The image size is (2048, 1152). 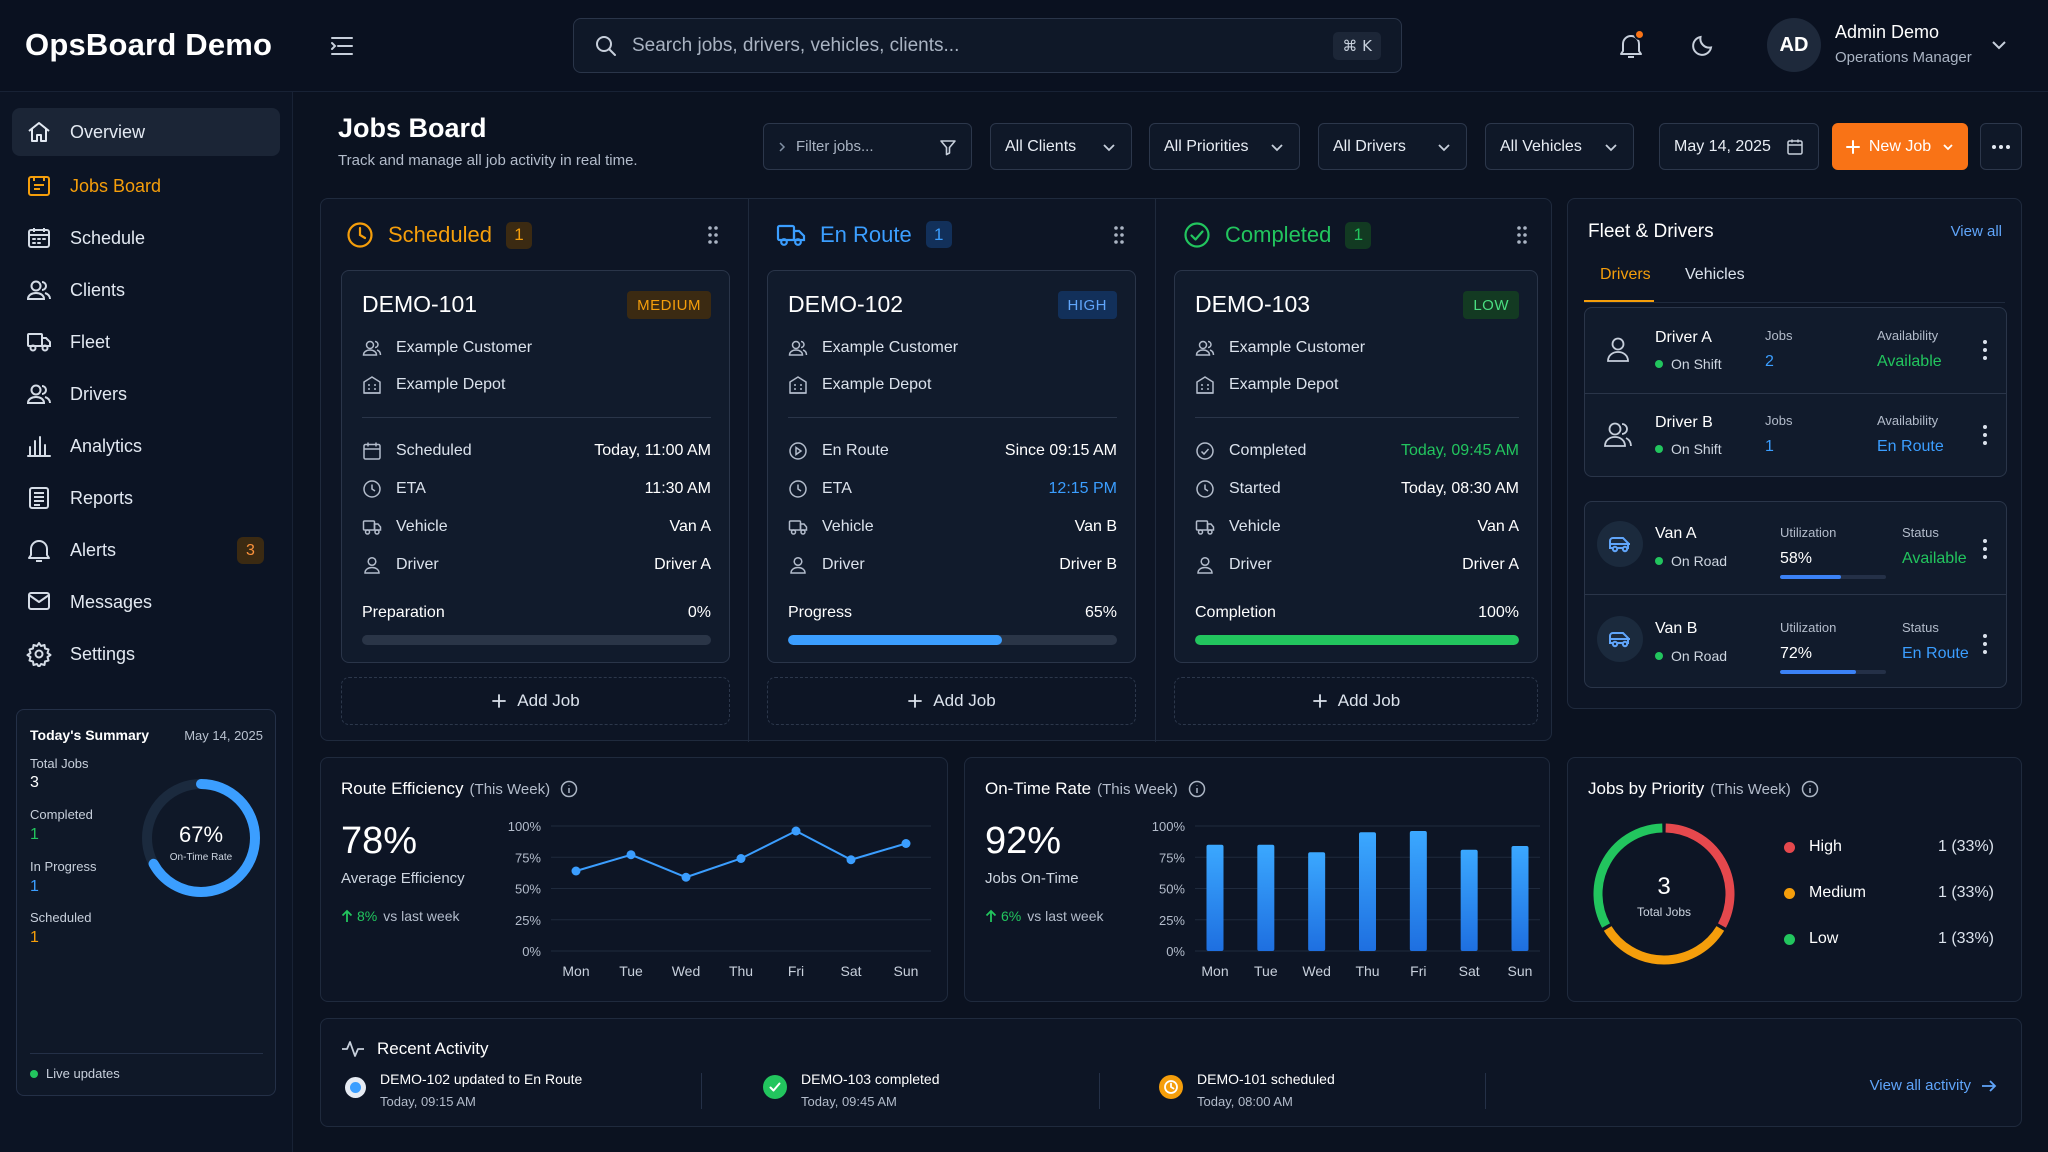 What do you see at coordinates (372, 451) in the screenshot?
I see `calendar-icon` at bounding box center [372, 451].